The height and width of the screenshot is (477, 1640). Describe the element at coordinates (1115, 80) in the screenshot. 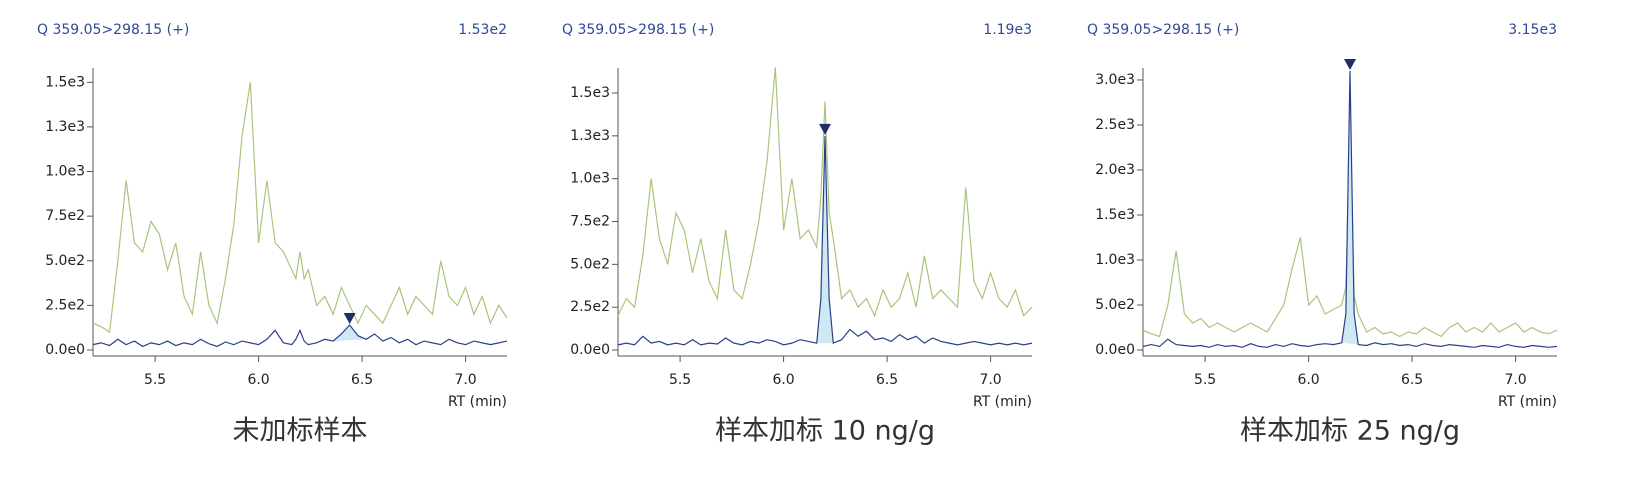

I see `y-tick-label: 3.0e3` at that location.